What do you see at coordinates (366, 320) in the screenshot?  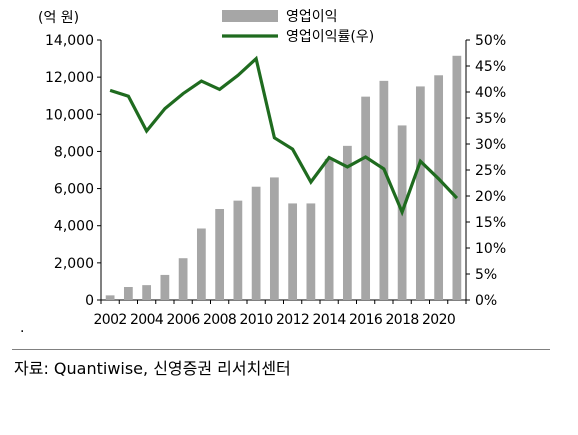 I see `x-tick-label: 2016` at bounding box center [366, 320].